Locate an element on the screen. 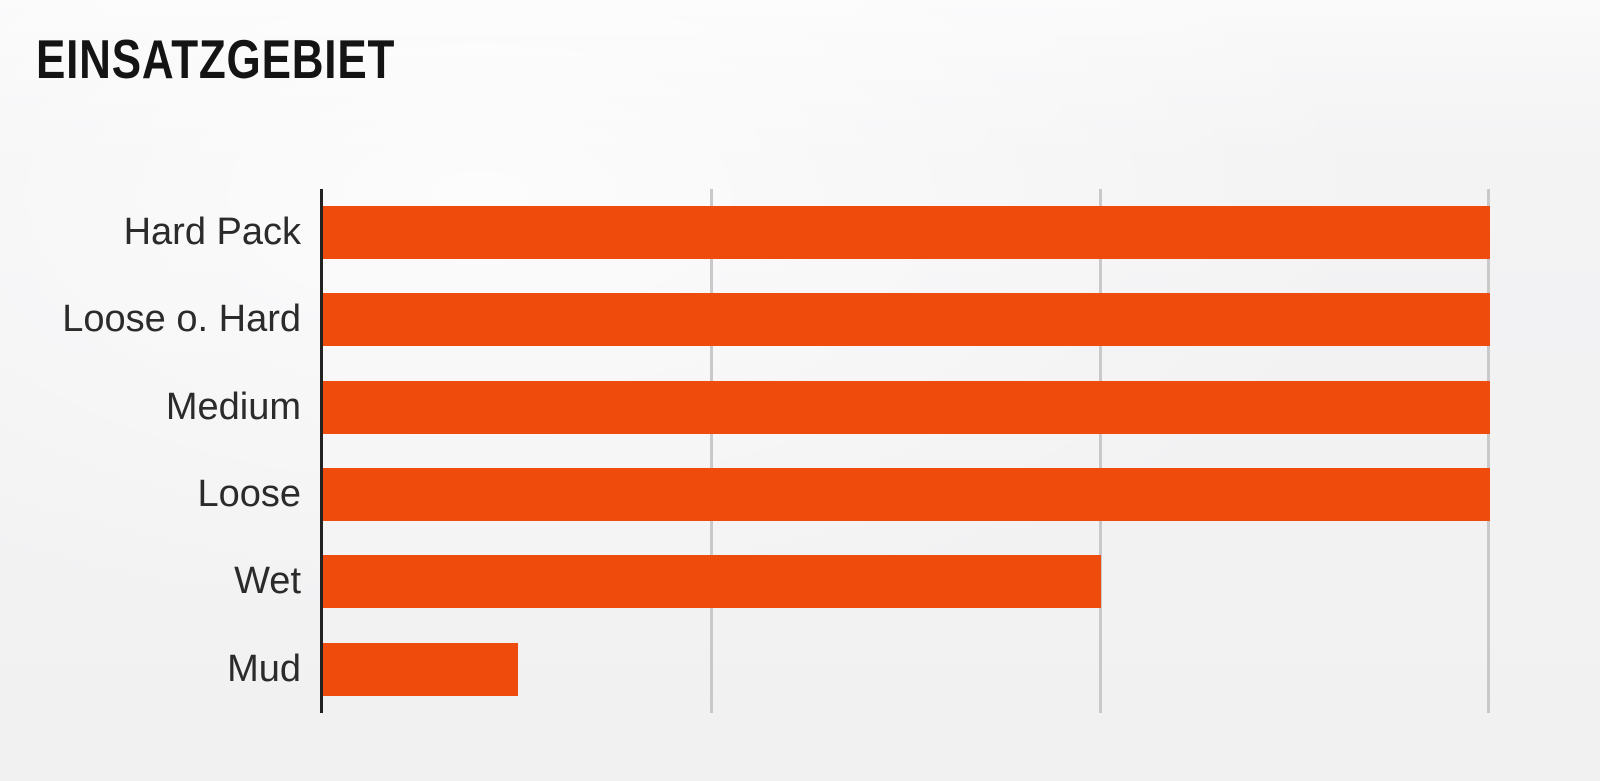  category-axis-labels: Hard Pack Loose o. Hard Medium Loose Wet Mud is located at coordinates (161, 451).